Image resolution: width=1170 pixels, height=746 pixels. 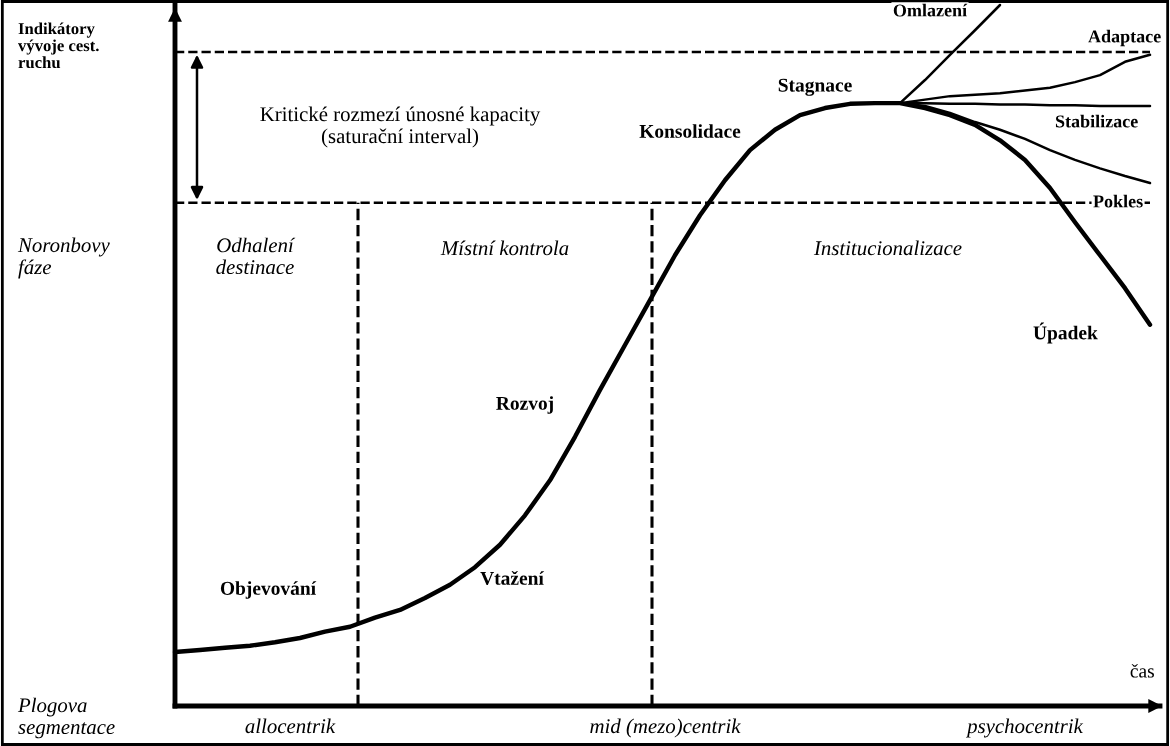 I want to click on annotation: Místní kontrola, so click(x=504, y=248).